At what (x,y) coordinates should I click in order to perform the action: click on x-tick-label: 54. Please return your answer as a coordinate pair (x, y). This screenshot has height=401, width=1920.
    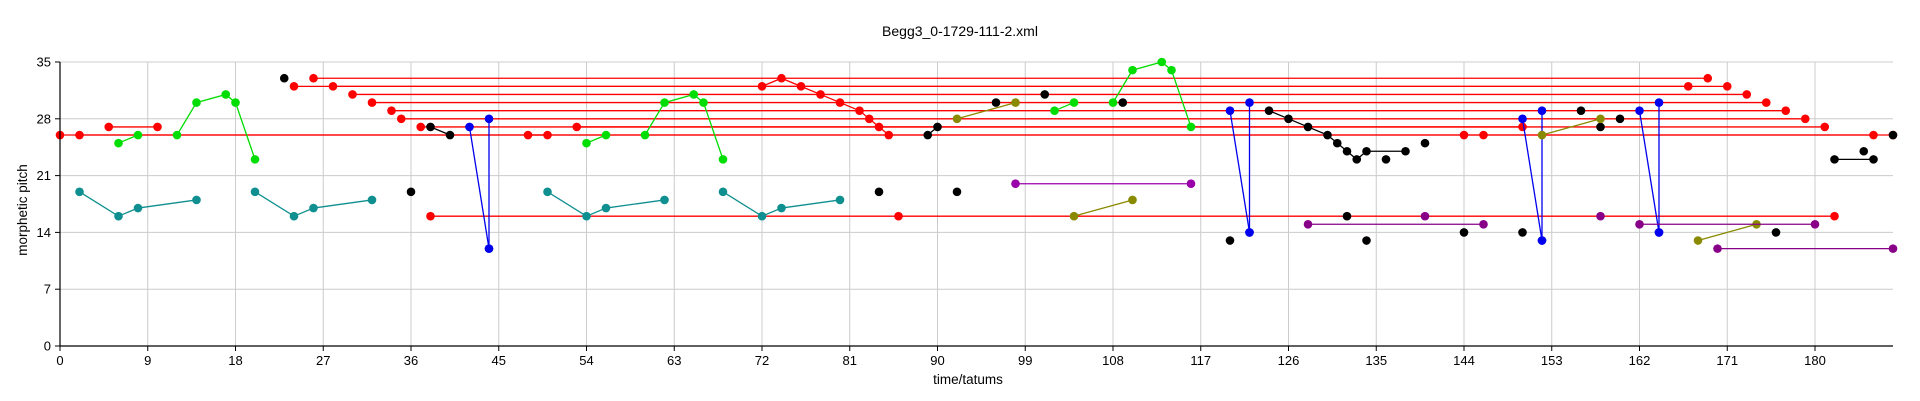
    Looking at the image, I should click on (586, 360).